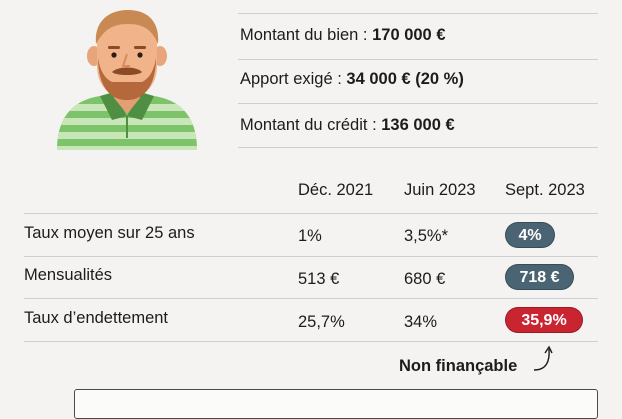 This screenshot has height=419, width=622. What do you see at coordinates (321, 322) in the screenshot?
I see `cell-endettement-dec-2021: 25,7%` at bounding box center [321, 322].